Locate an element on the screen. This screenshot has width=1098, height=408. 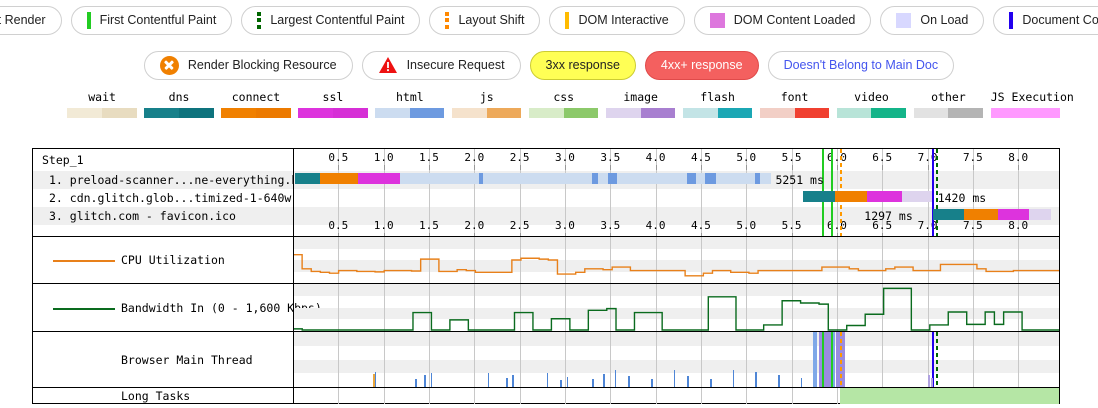
legend-label: Insecure Request is located at coordinates (455, 64).